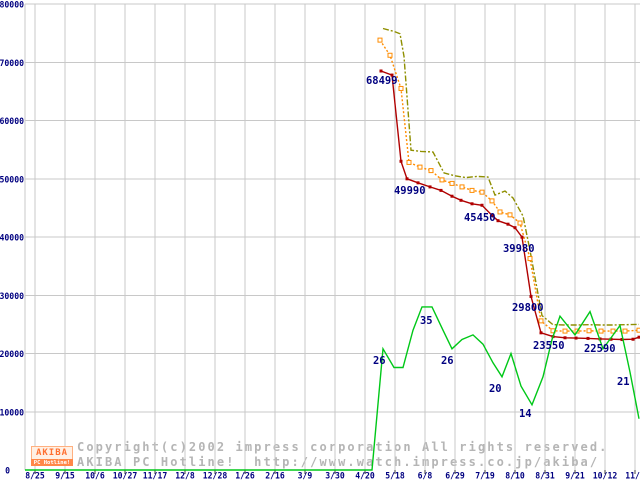  Describe the element at coordinates (410, 190) in the screenshot. I see `point-label-49990: 49990` at that location.